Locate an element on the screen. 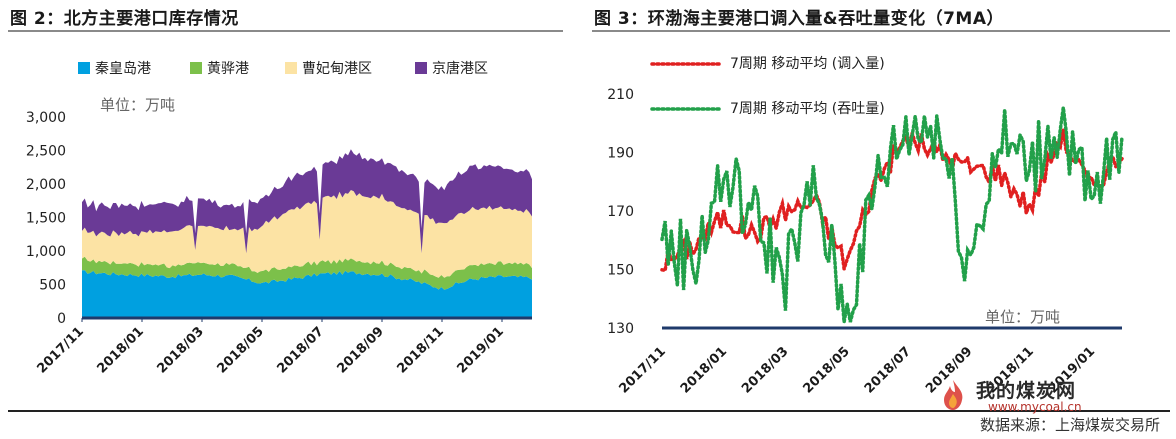 The image size is (1176, 439). right-xtick-label: 2018/07 is located at coordinates (888, 370).